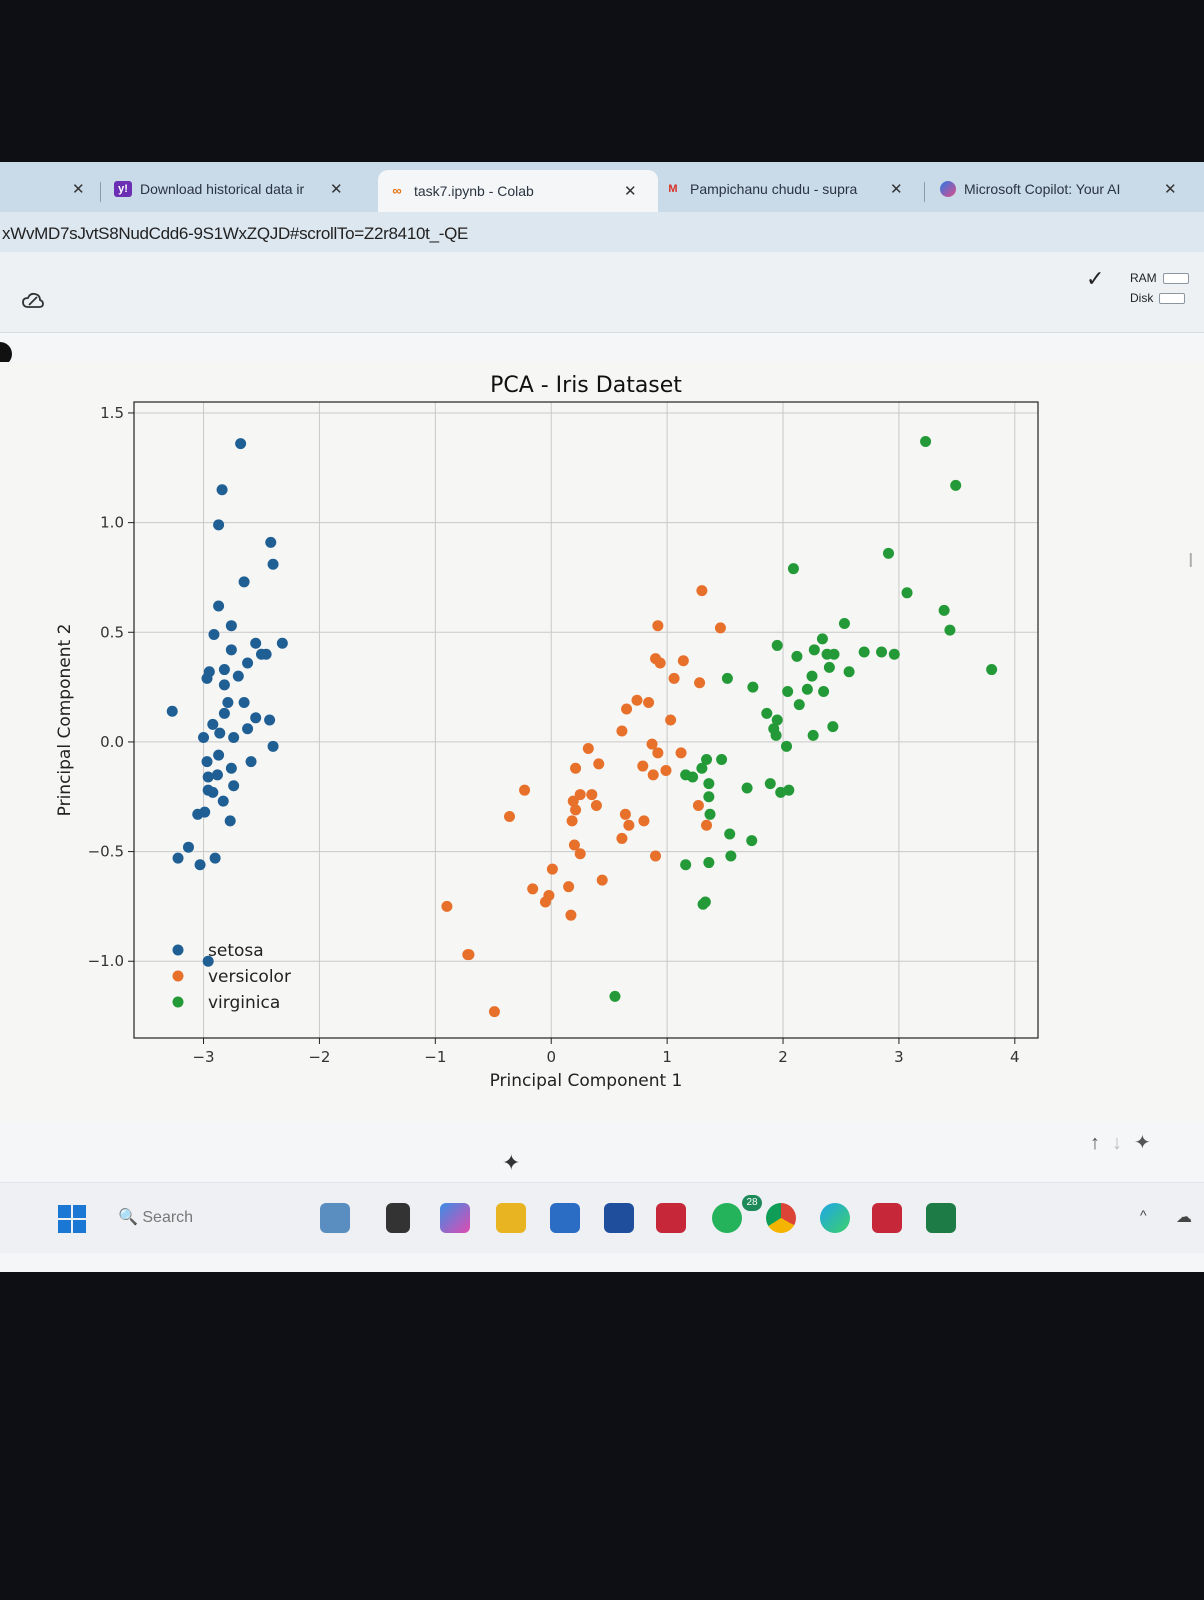 The image size is (1204, 1600). Describe the element at coordinates (455, 1218) in the screenshot. I see `copilot-taskbar-icon` at that location.